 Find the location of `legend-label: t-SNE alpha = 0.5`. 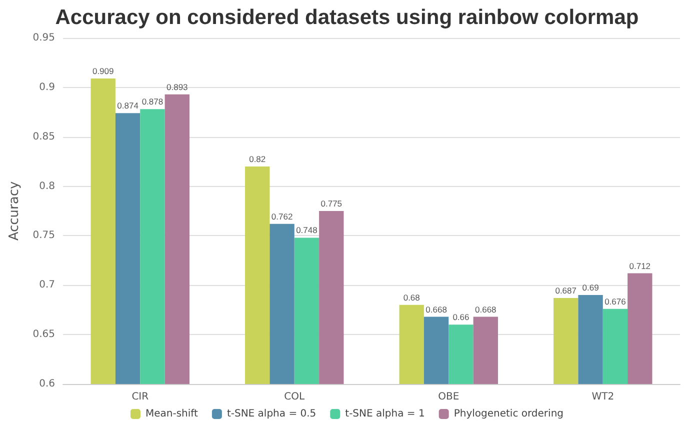

legend-label: t-SNE alpha = 0.5 is located at coordinates (271, 414).